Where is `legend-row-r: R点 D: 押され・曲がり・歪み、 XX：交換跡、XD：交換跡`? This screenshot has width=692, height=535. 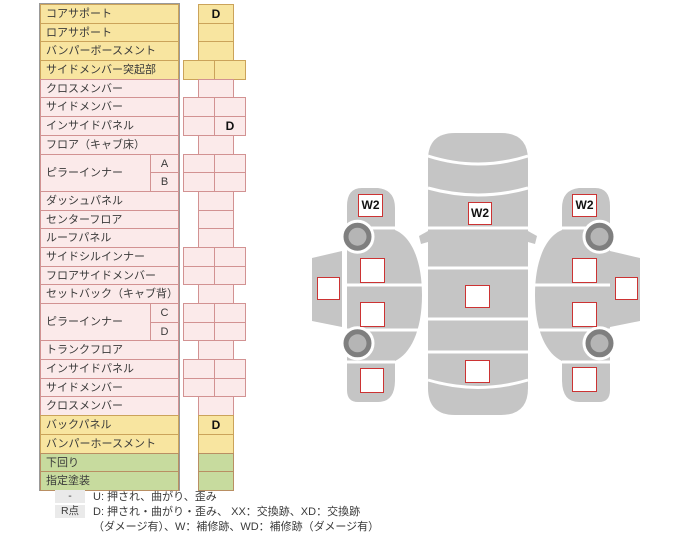 legend-row-r: R点 D: 押され・曲がり・歪み、 XX：交換跡、XD：交換跡 is located at coordinates (217, 512).